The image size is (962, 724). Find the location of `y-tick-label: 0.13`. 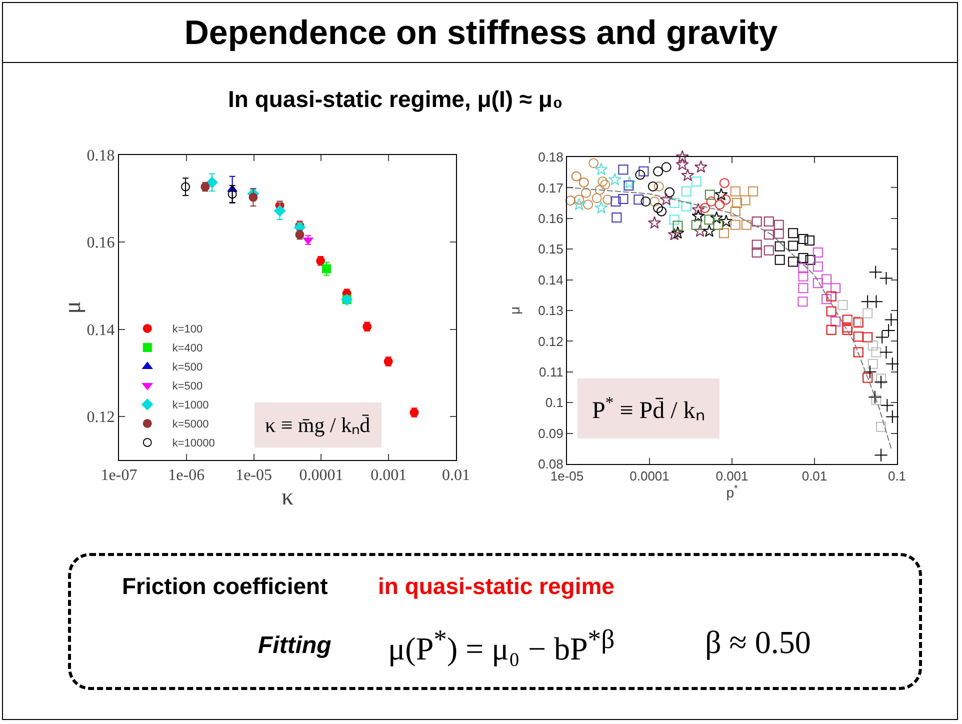

y-tick-label: 0.13 is located at coordinates (551, 310).